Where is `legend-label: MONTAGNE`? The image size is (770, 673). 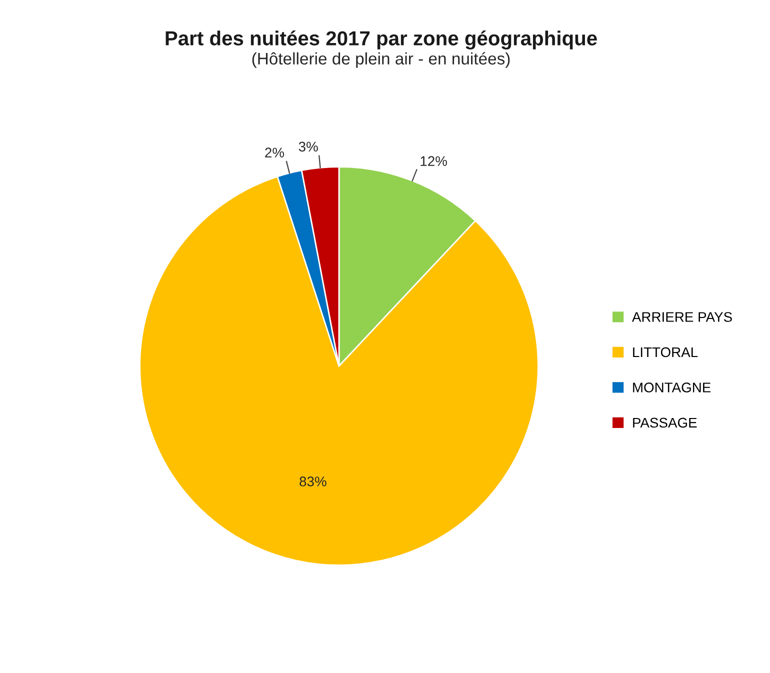
legend-label: MONTAGNE is located at coordinates (672, 387).